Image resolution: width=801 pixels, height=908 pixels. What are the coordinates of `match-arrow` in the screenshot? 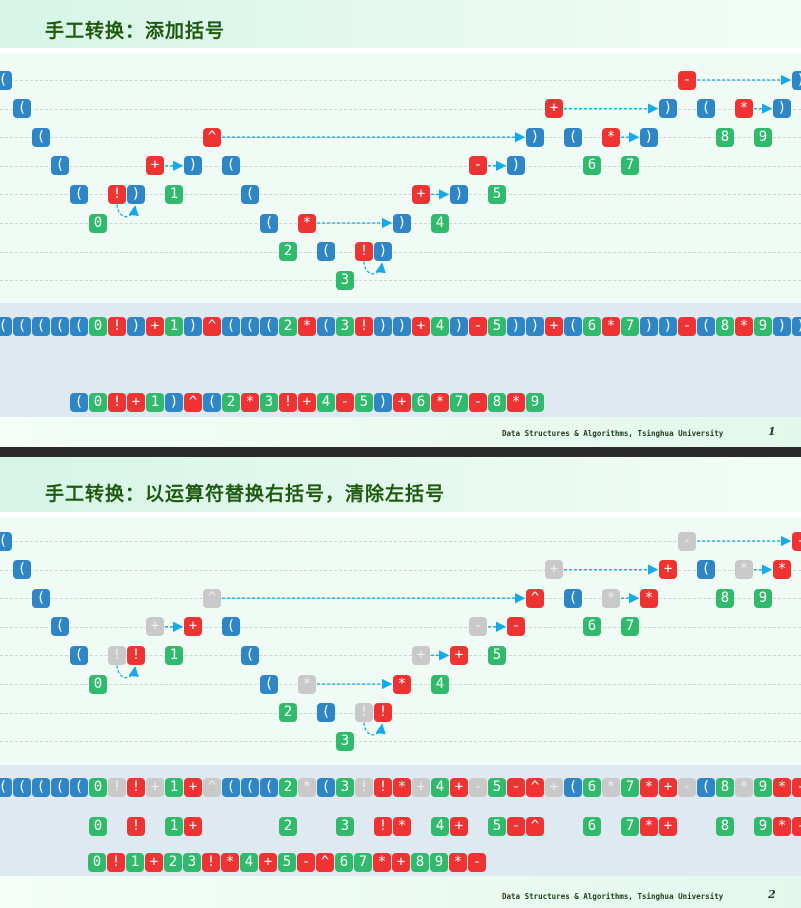 It's located at (374, 268).